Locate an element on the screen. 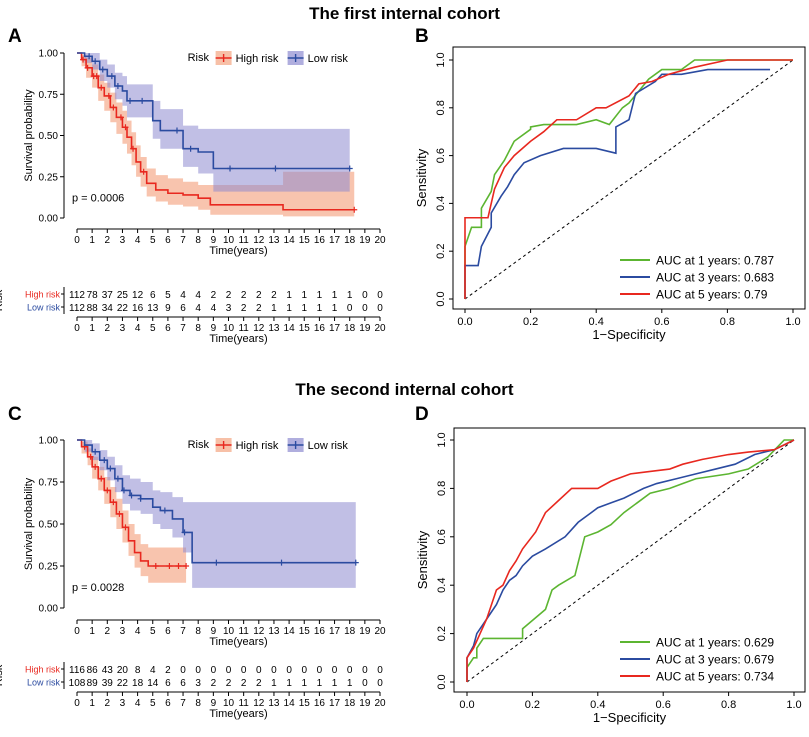 The image size is (809, 737). risk-count: 43 is located at coordinates (108, 670).